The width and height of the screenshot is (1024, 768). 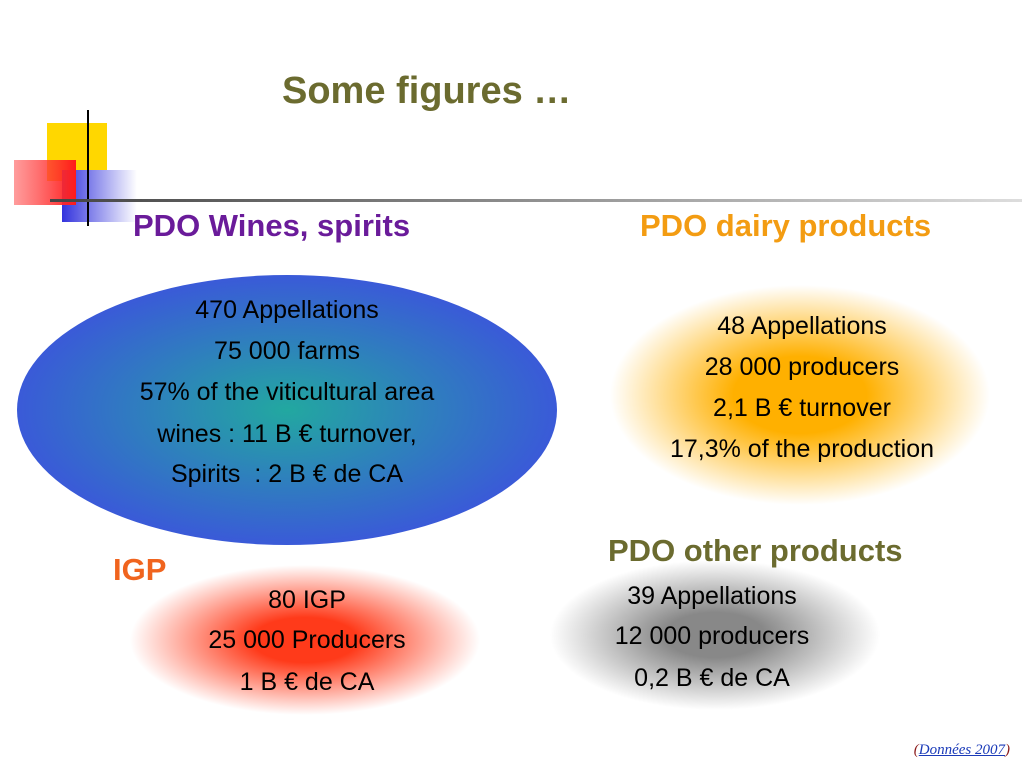 I want to click on deco-square, so click(x=45, y=182).